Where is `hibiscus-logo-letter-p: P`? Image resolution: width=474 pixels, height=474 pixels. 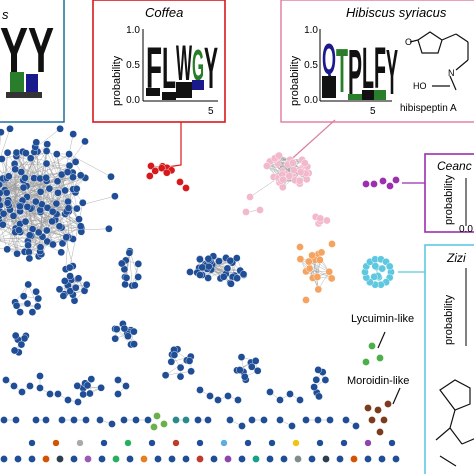
hibiscus-logo-letter-p: P is located at coordinates (355, 72).